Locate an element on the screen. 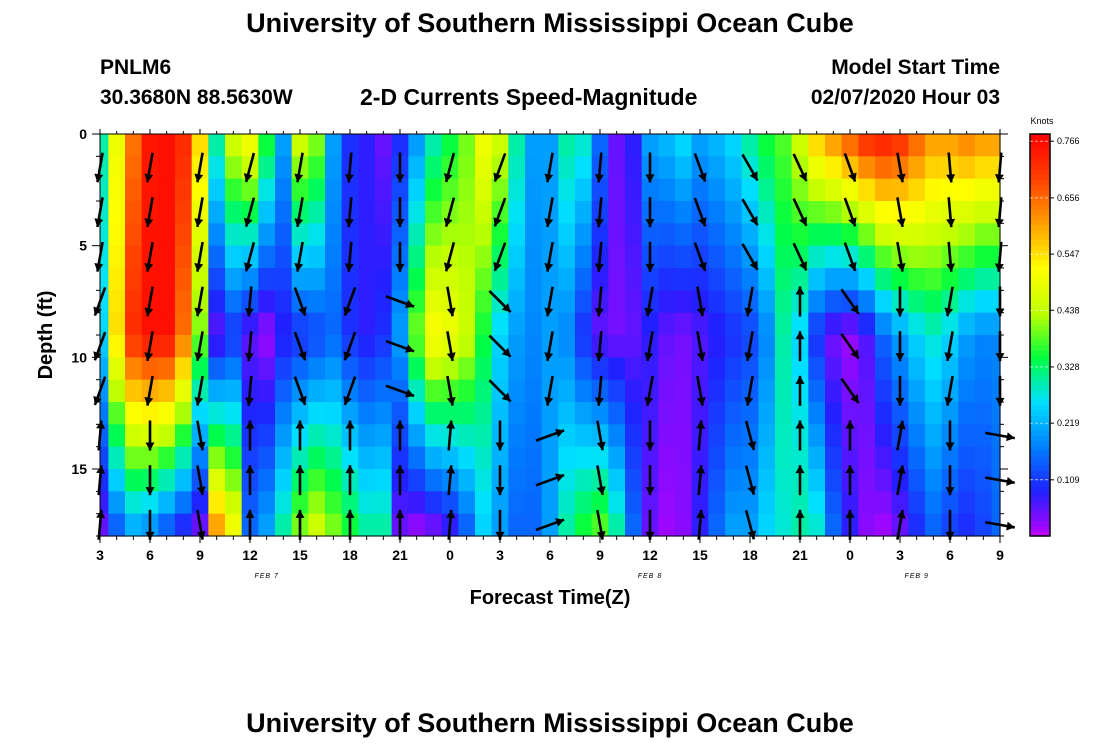  colorbar-tick-label: 0.766 is located at coordinates (1068, 141).